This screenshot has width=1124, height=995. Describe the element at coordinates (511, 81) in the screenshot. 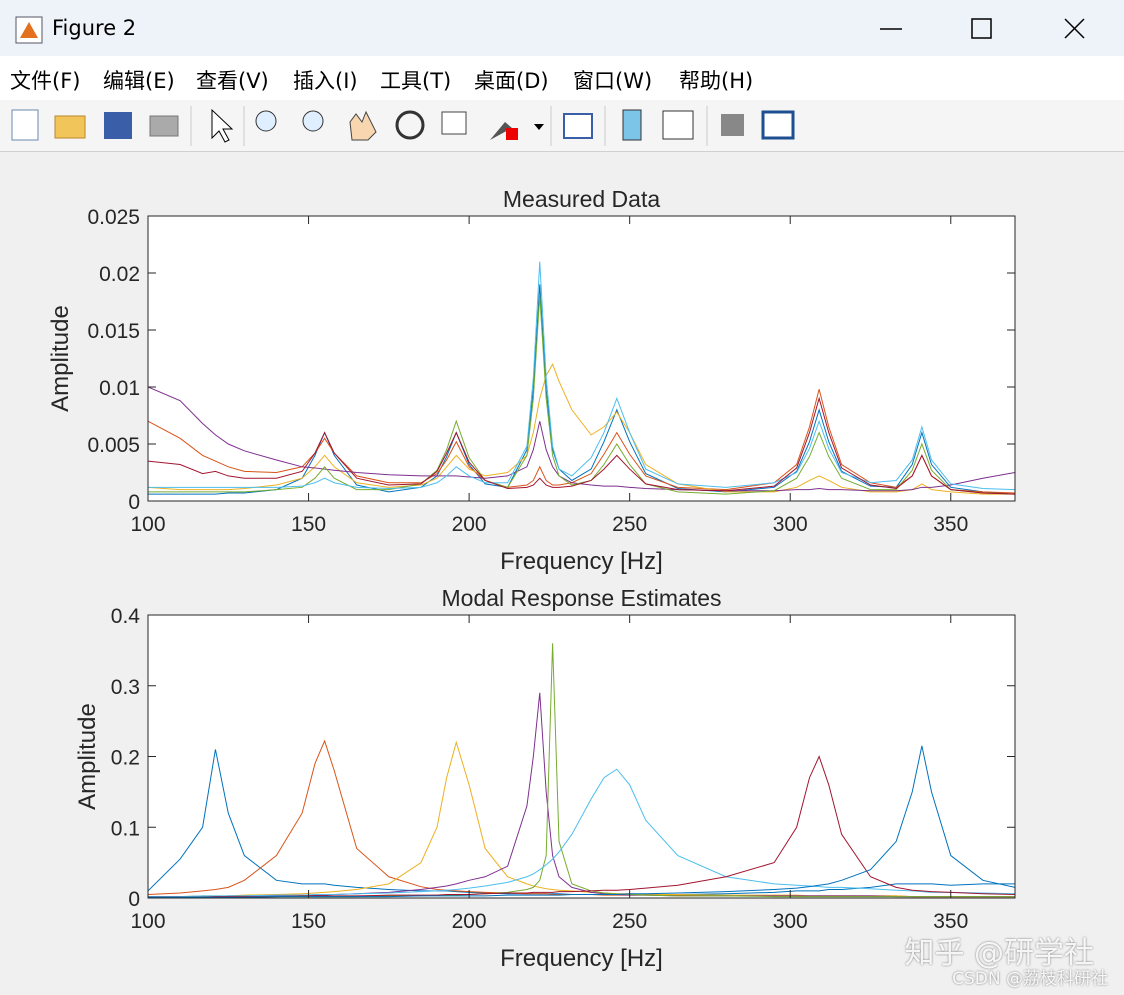

I see `menu-item: 桌面(D)` at that location.